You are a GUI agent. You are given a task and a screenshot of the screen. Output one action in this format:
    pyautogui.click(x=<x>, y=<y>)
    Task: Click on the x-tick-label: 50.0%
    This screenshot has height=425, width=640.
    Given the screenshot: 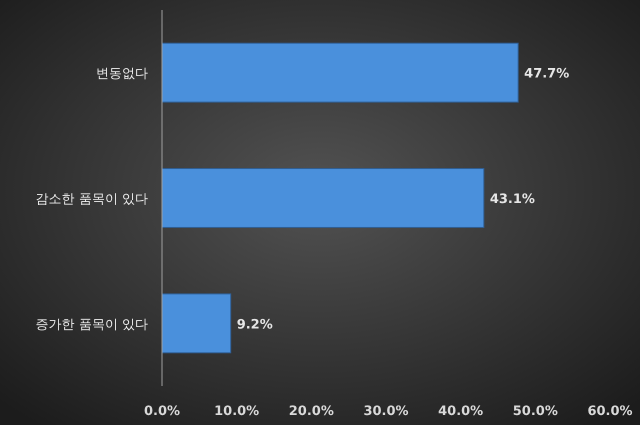 What is the action you would take?
    pyautogui.click(x=535, y=411)
    